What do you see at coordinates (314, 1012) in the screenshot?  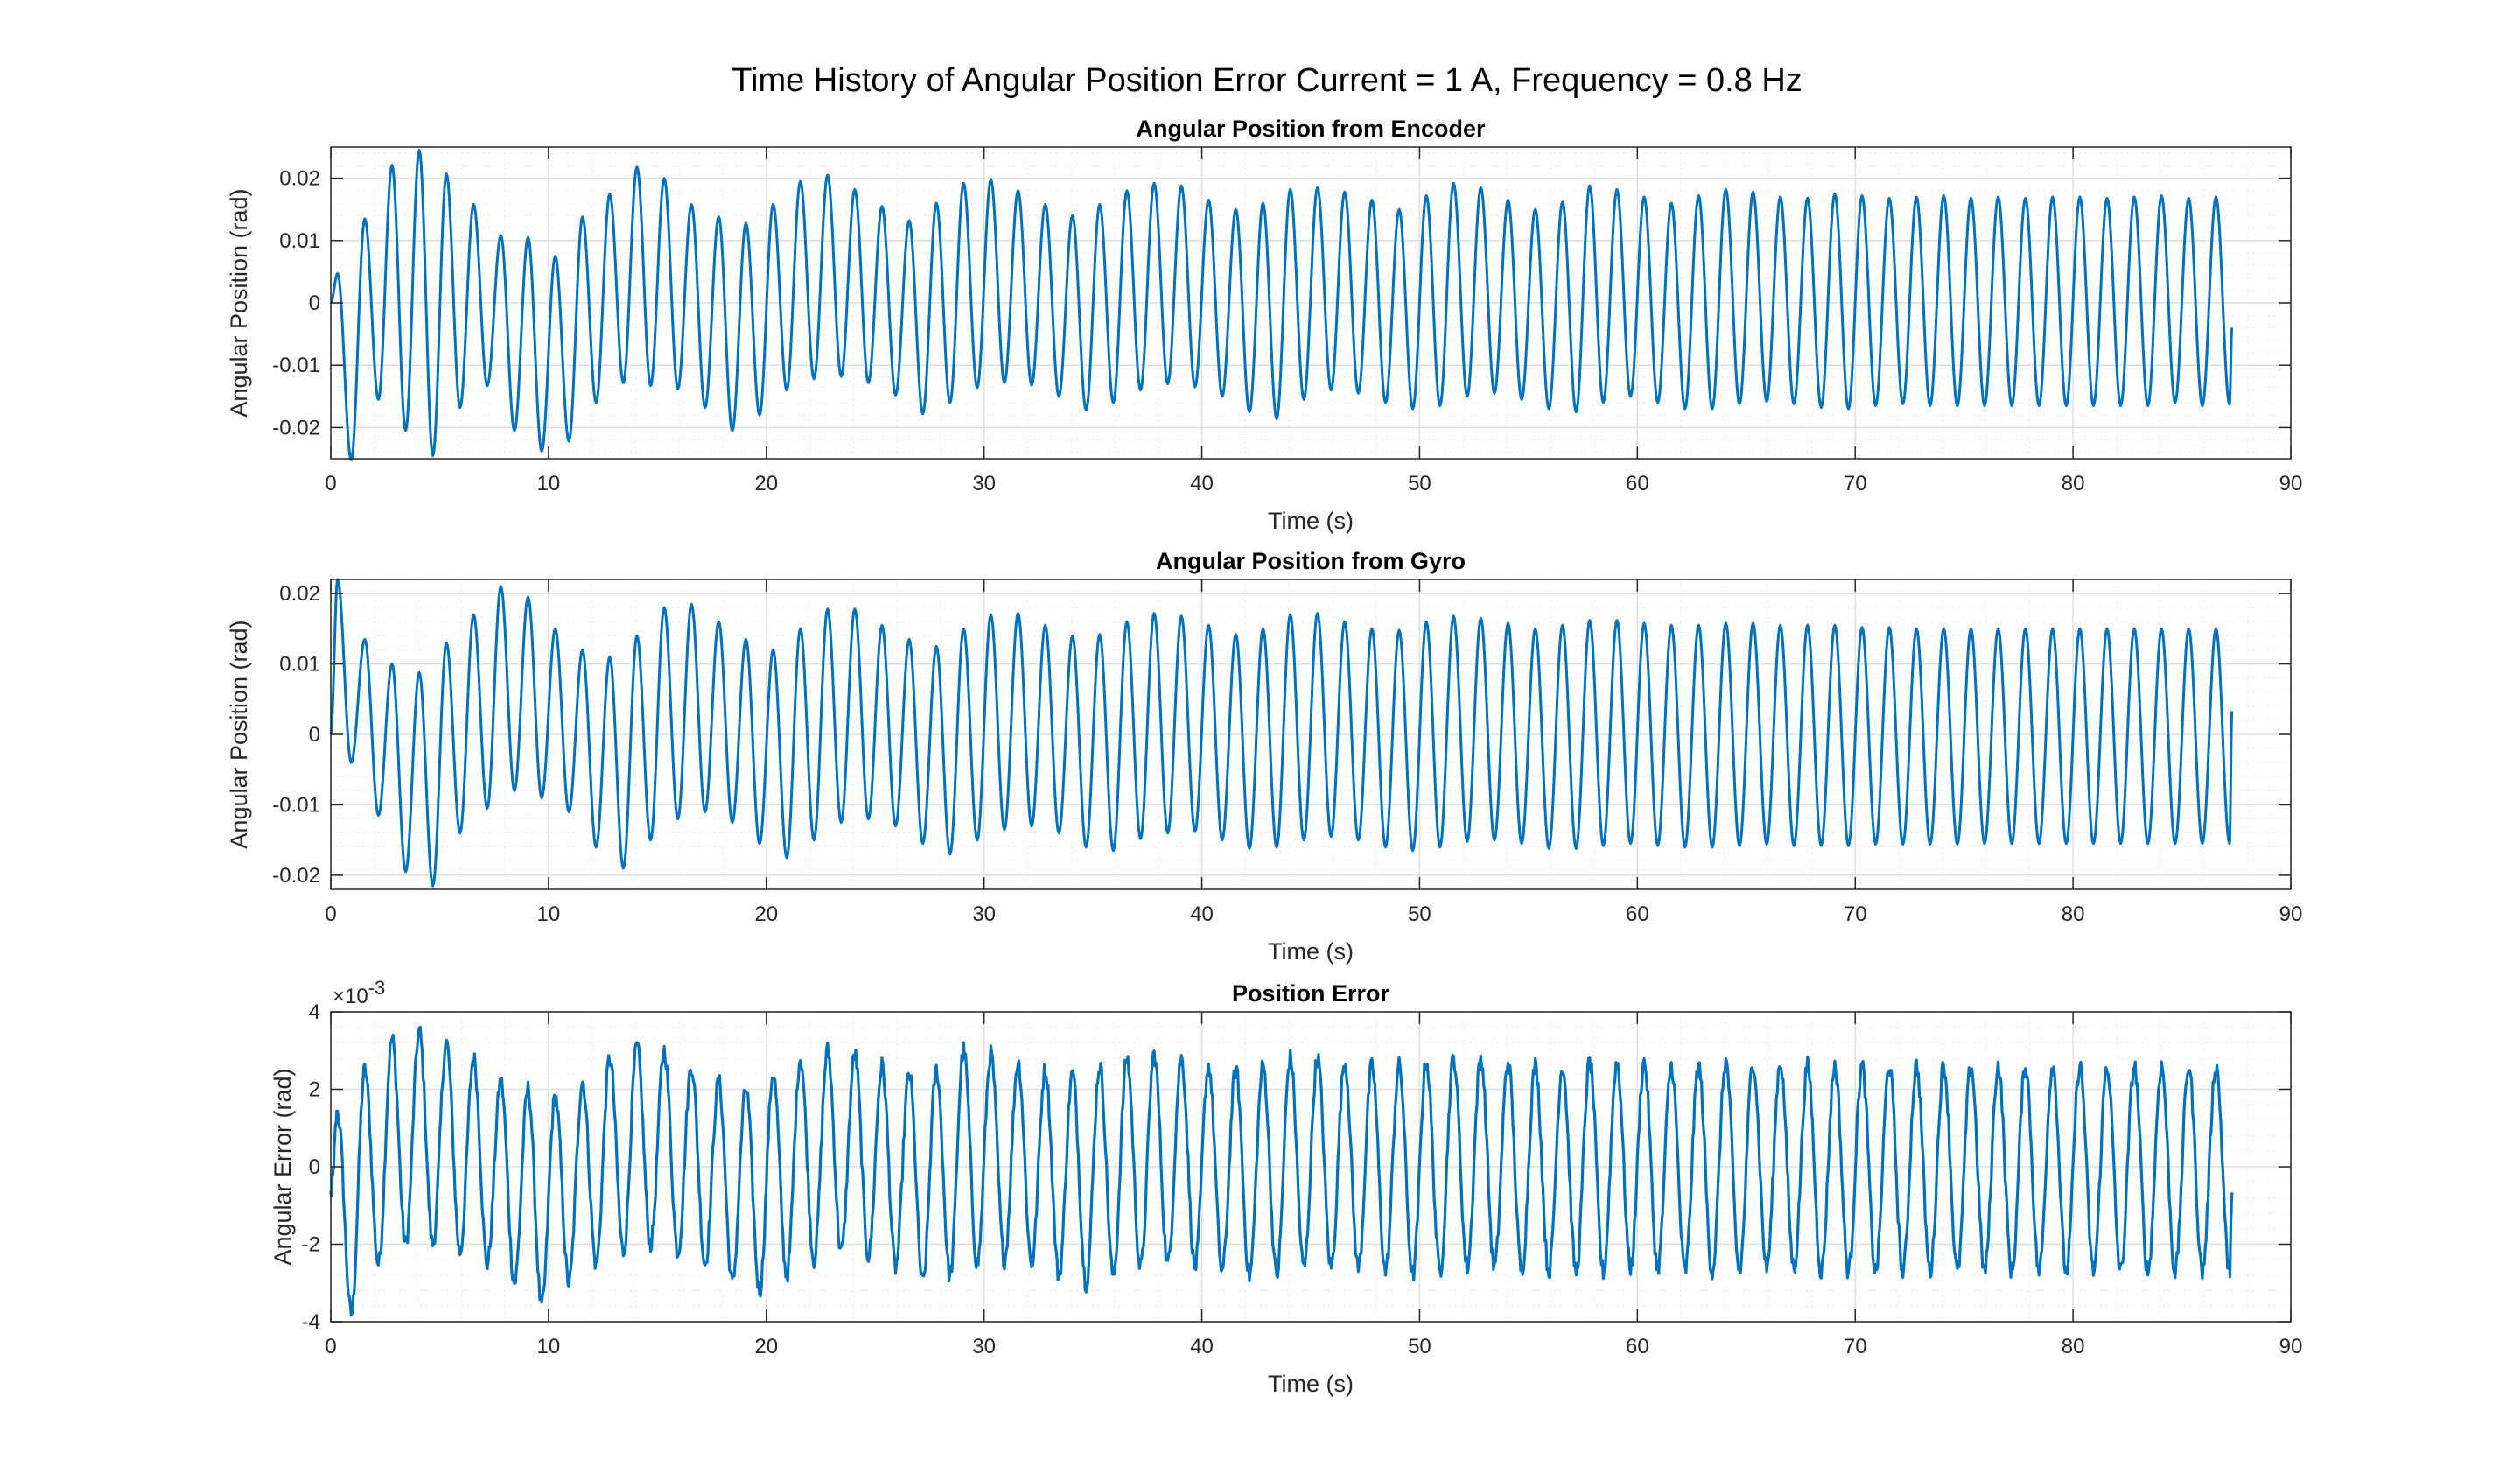 I see `y-tick-label: 4` at bounding box center [314, 1012].